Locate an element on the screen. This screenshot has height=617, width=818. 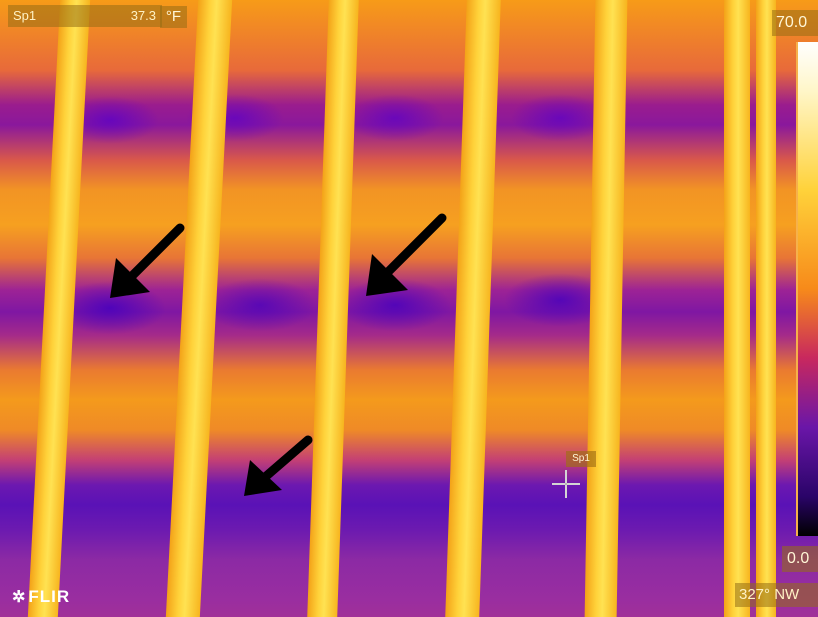
flir-logo: ✲ FLIR is located at coordinates (41, 597).